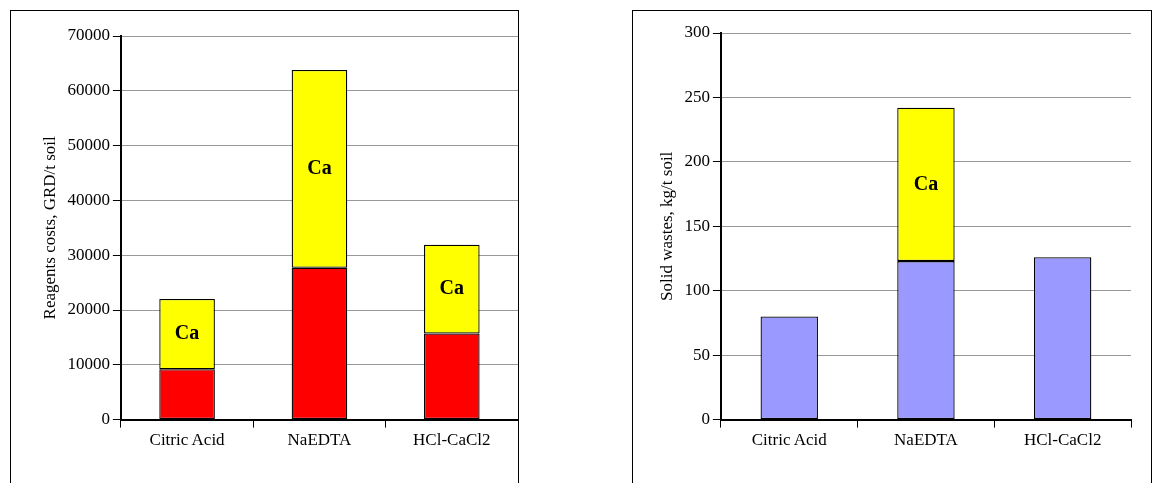 The height and width of the screenshot is (483, 1162). What do you see at coordinates (697, 96) in the screenshot?
I see `y-tick-label: 250` at bounding box center [697, 96].